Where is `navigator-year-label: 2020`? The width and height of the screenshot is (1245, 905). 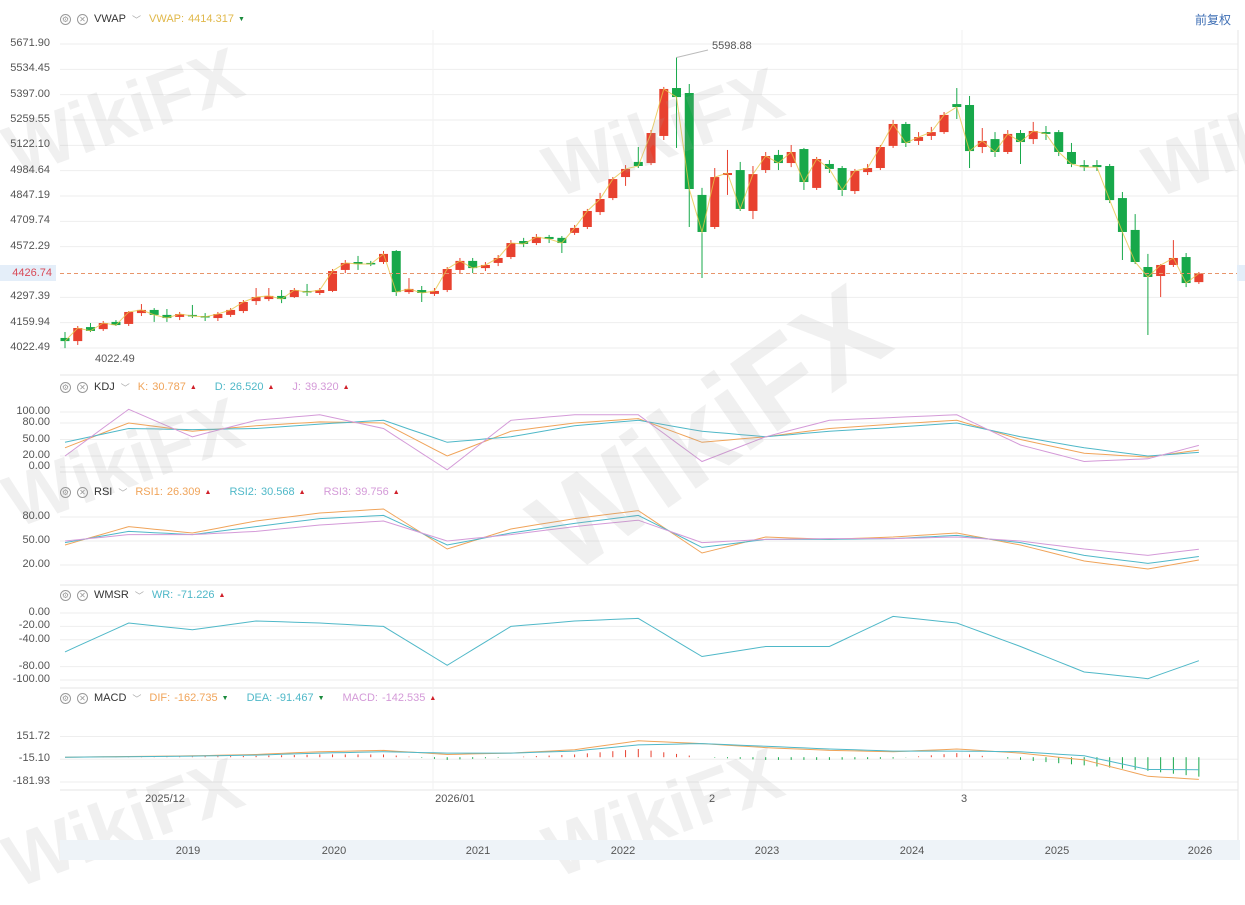
navigator-year-label: 2020 is located at coordinates (334, 851).